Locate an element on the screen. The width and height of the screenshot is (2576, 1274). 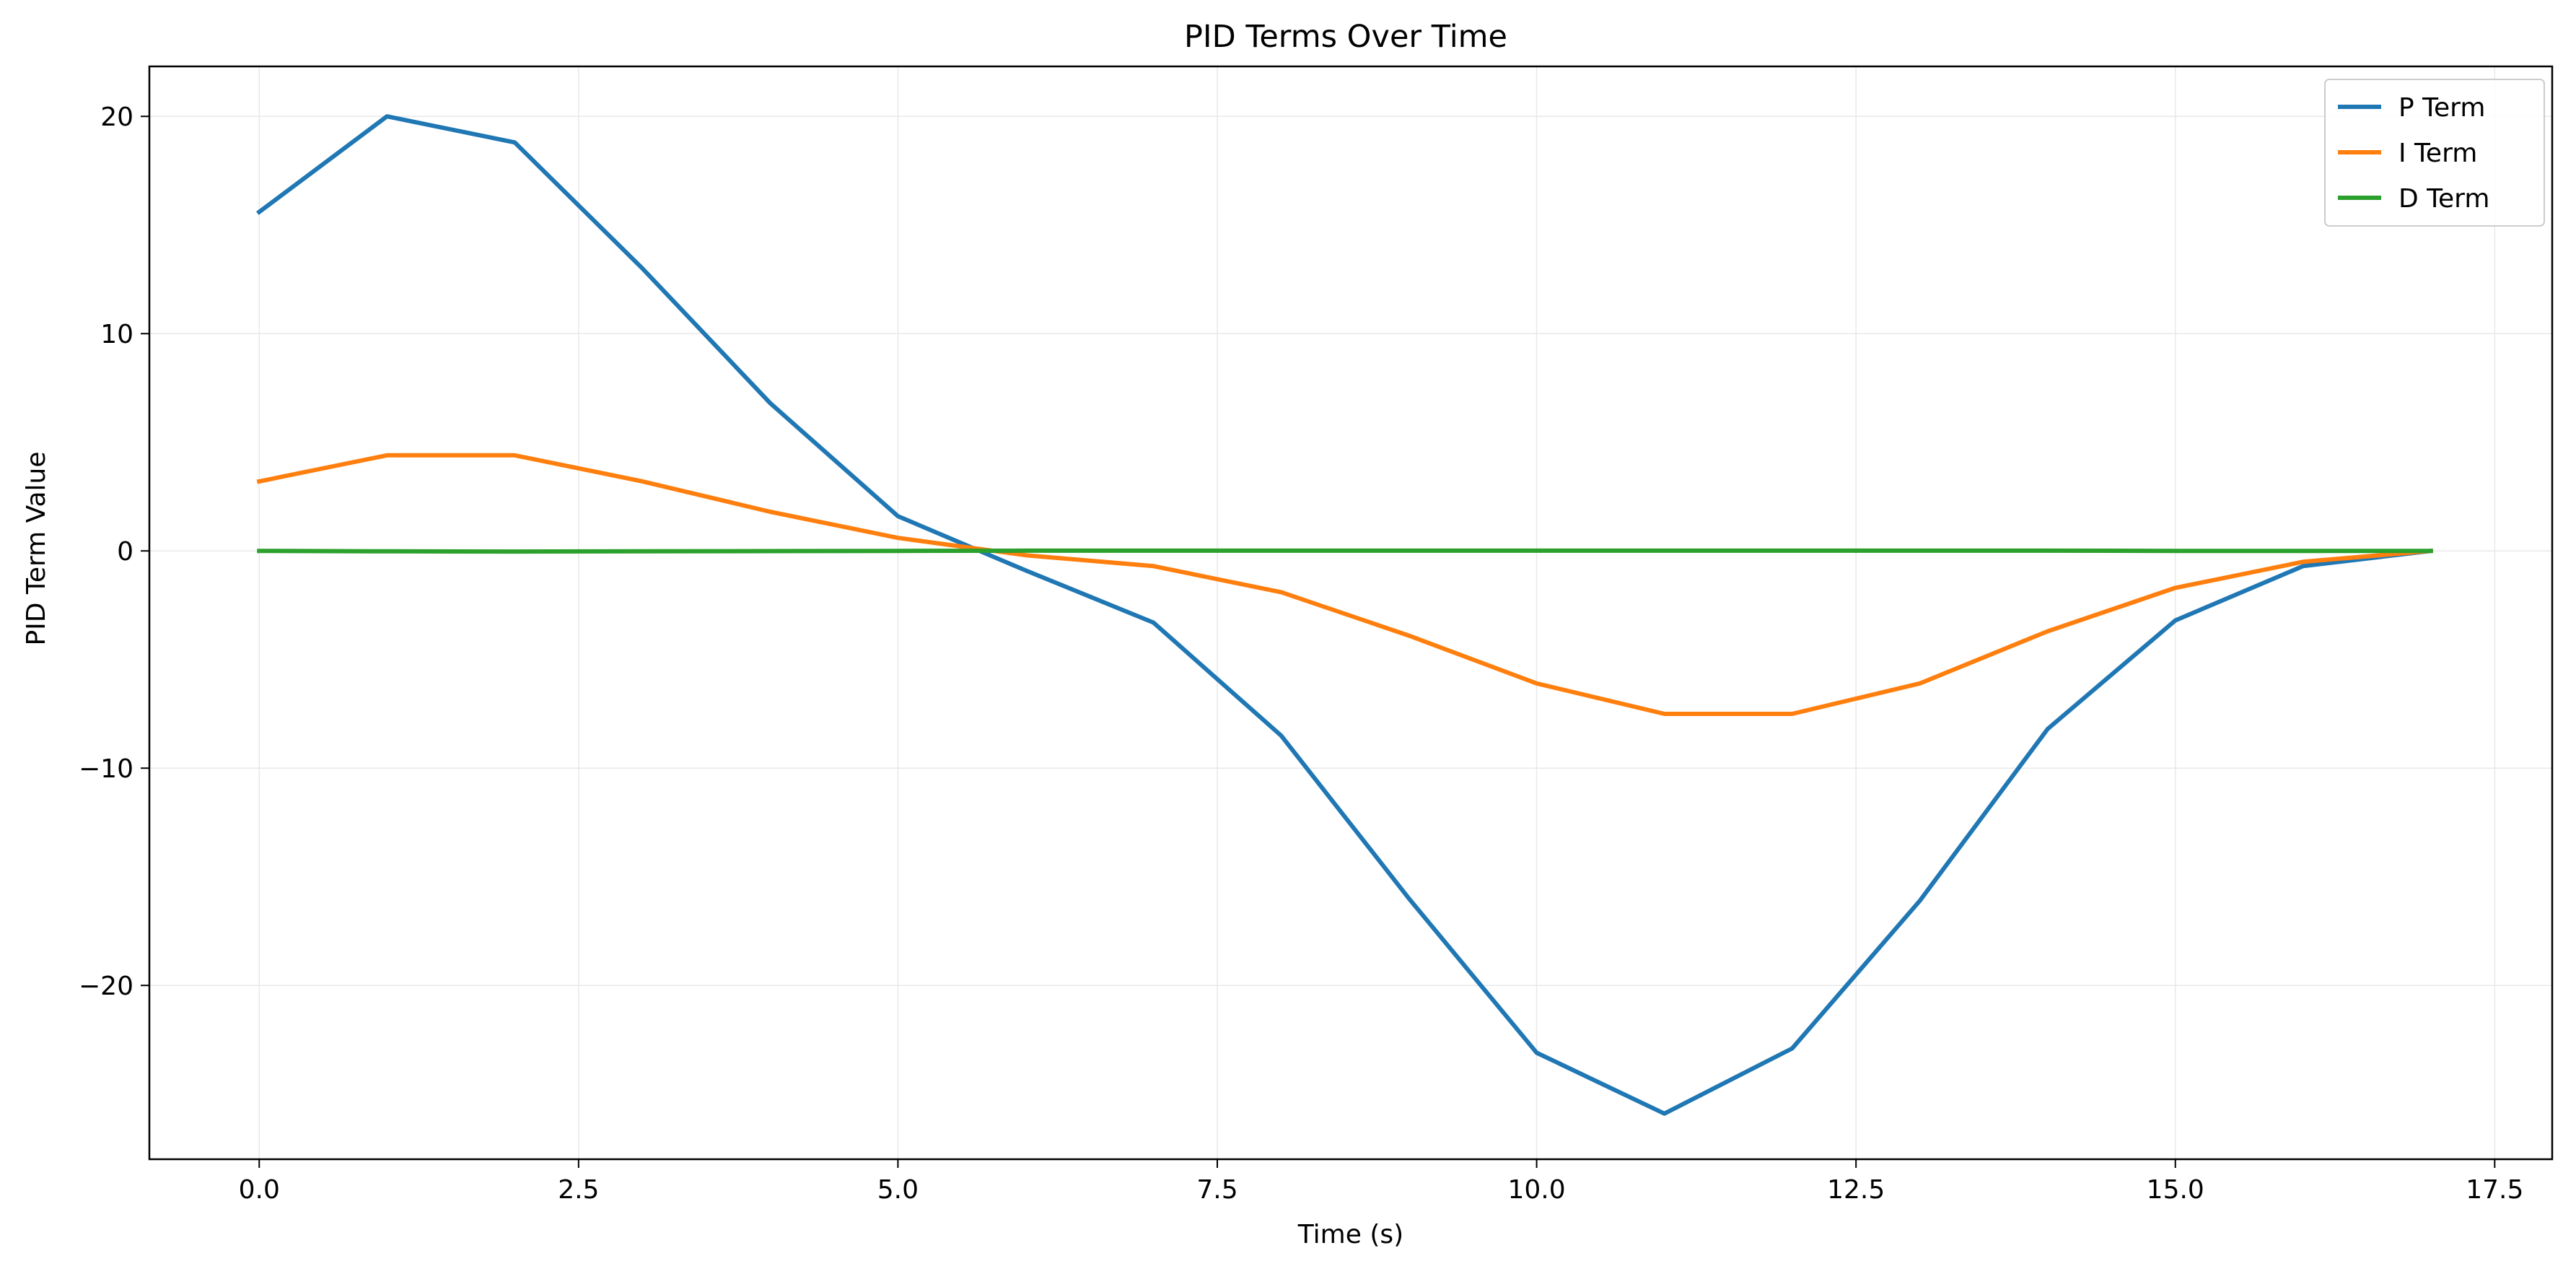
y-tick-label: 10 is located at coordinates (116, 334).